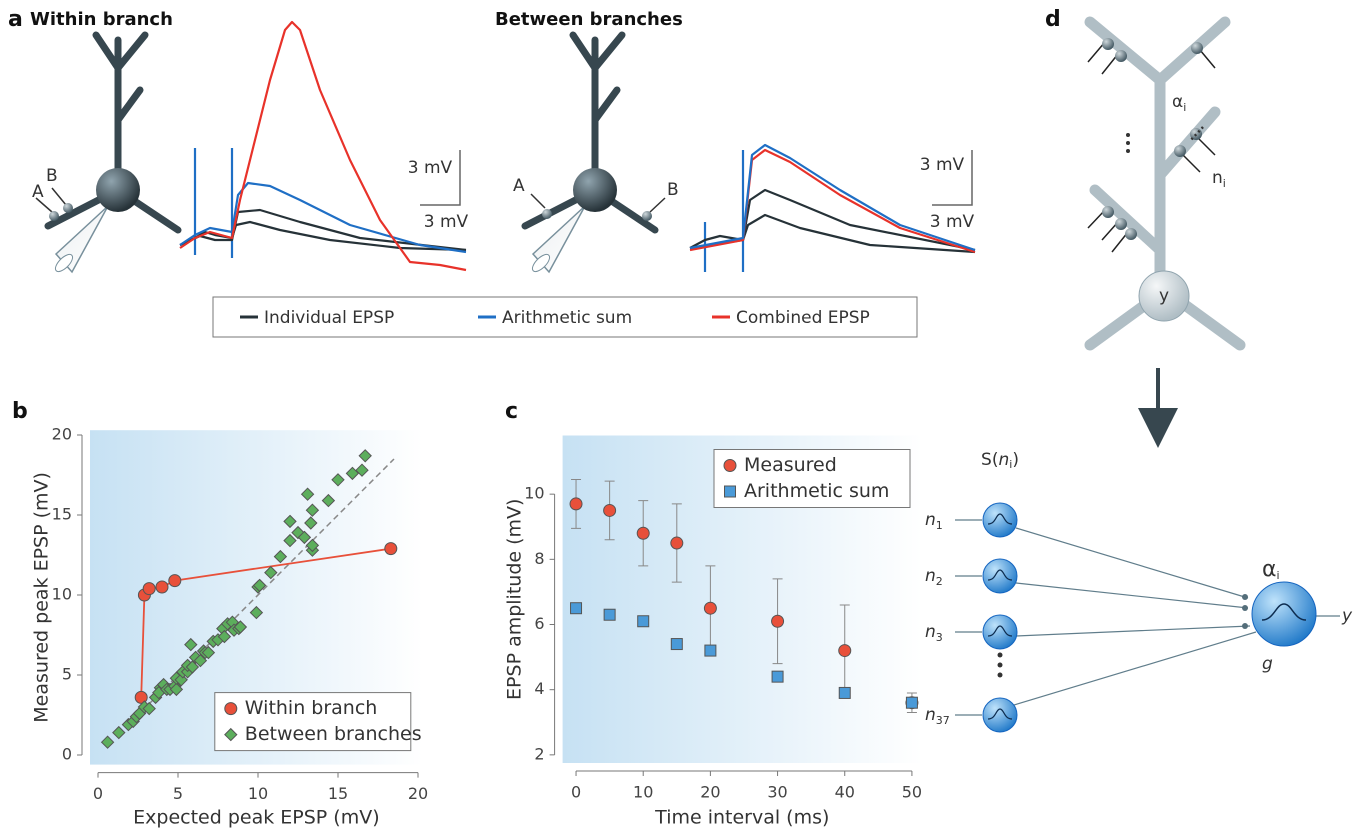  What do you see at coordinates (943, 720) in the screenshot?
I see `subscript: 37` at bounding box center [943, 720].